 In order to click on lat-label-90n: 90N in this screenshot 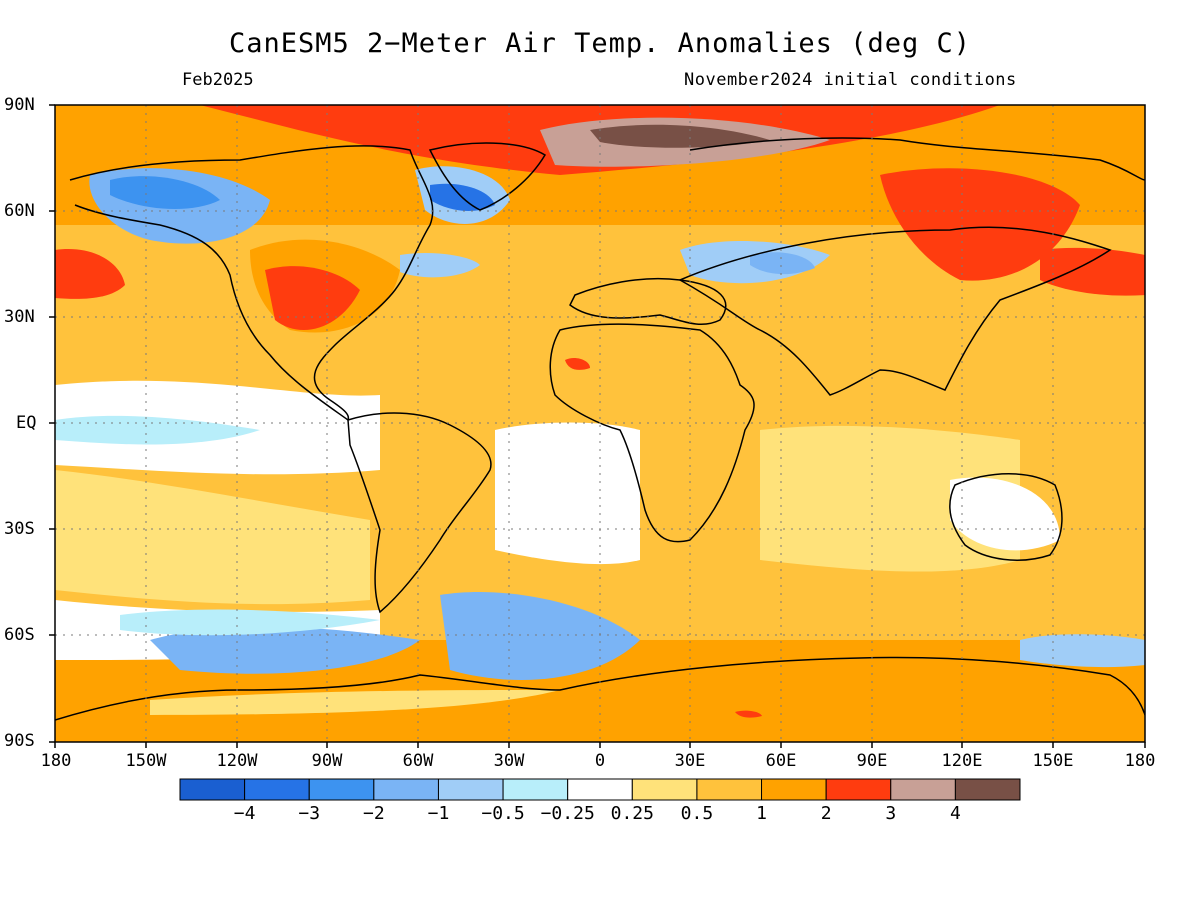, I will do `click(19, 105)`.